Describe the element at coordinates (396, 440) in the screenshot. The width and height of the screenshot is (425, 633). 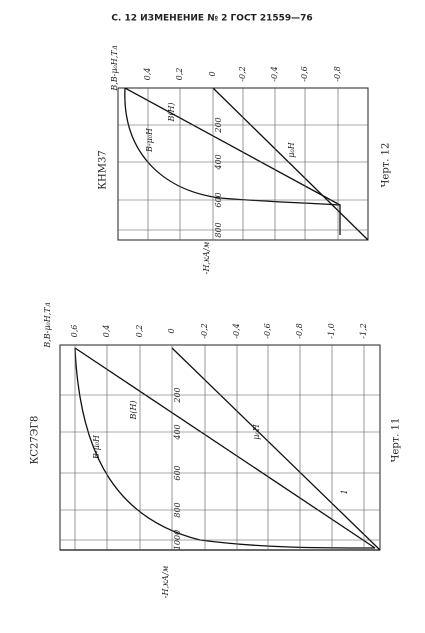
I see `figure-caption: Черт. 11` at that location.